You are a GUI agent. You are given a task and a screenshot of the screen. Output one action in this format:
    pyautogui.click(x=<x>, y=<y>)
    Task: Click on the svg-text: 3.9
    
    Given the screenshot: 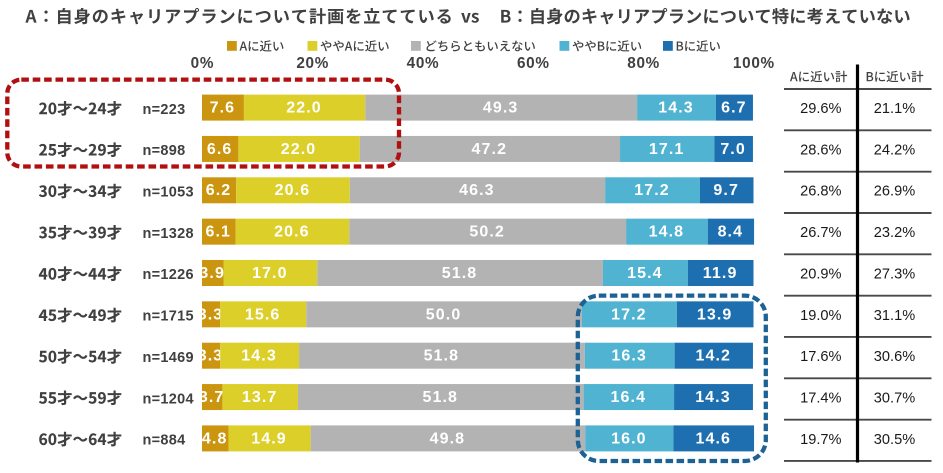 What is the action you would take?
    pyautogui.click(x=212, y=273)
    